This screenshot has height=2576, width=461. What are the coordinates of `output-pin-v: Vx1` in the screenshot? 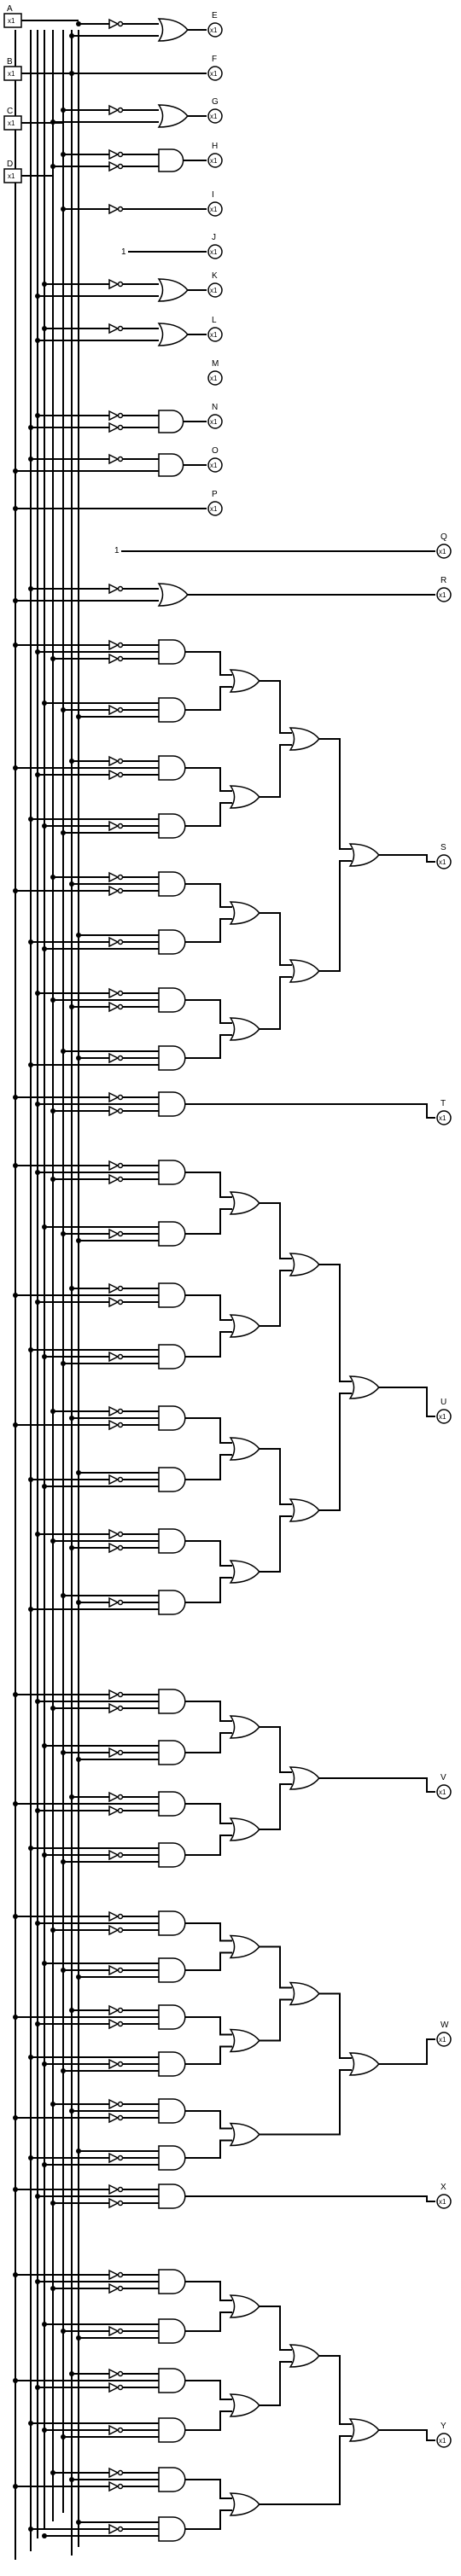 It's located at (444, 1786).